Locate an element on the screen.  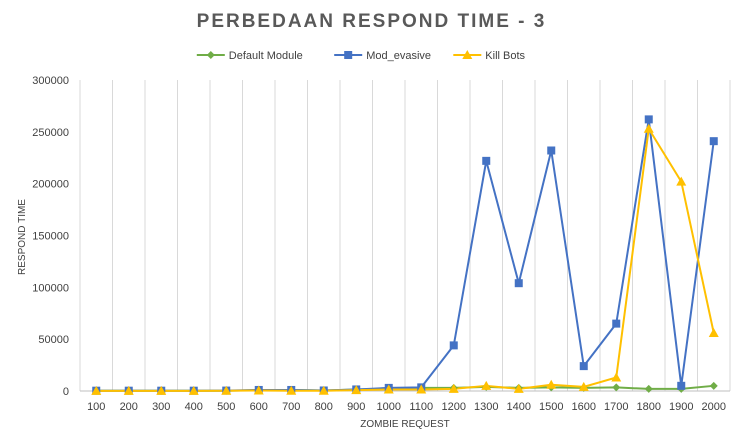
y-tick-label: 300000 is located at coordinates (50, 81).